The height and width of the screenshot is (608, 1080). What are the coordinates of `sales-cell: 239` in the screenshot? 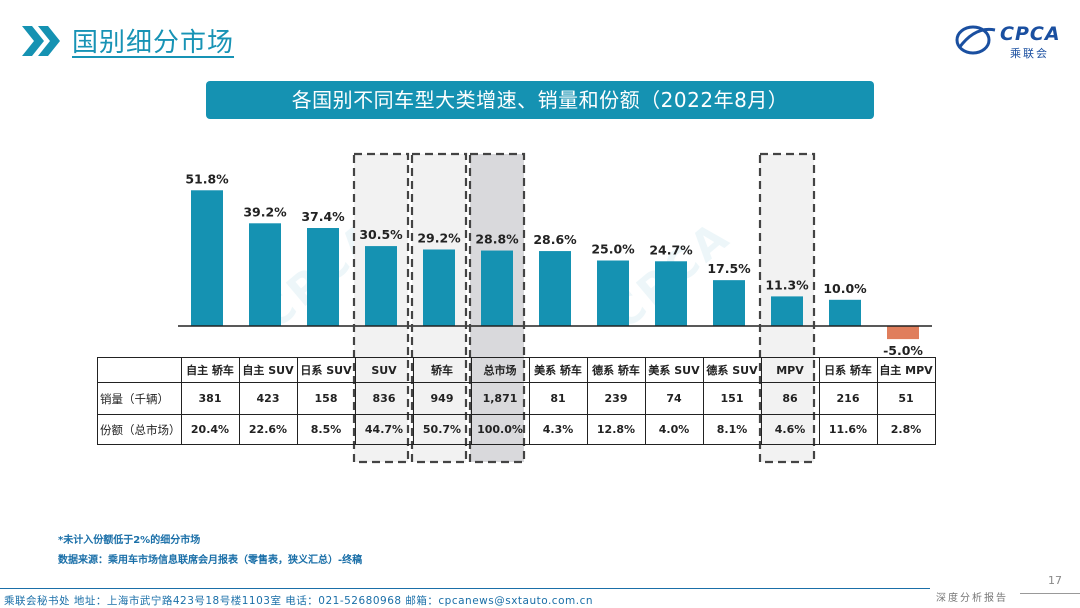 It's located at (616, 398).